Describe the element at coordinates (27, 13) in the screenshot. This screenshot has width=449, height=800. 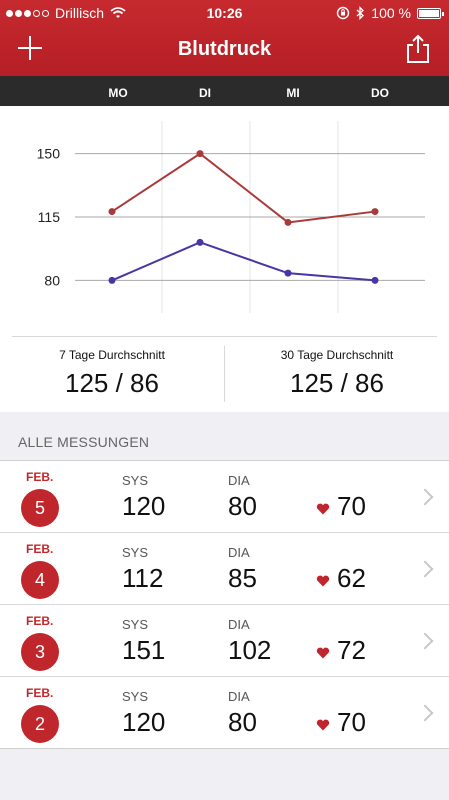
I see `signal-icon` at that location.